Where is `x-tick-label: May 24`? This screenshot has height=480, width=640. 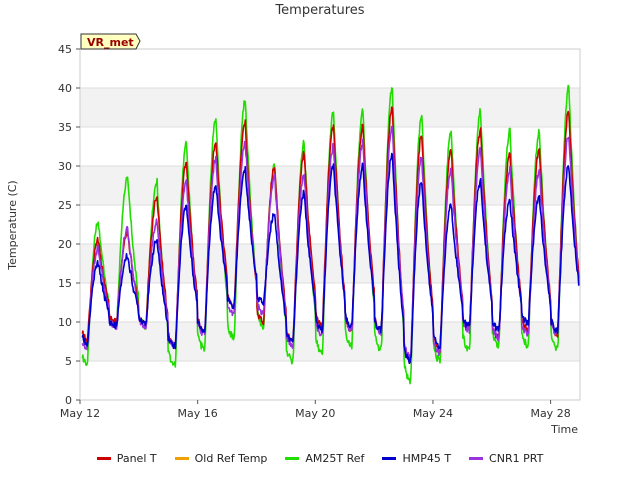 x-tick-label: May 24 is located at coordinates (433, 413).